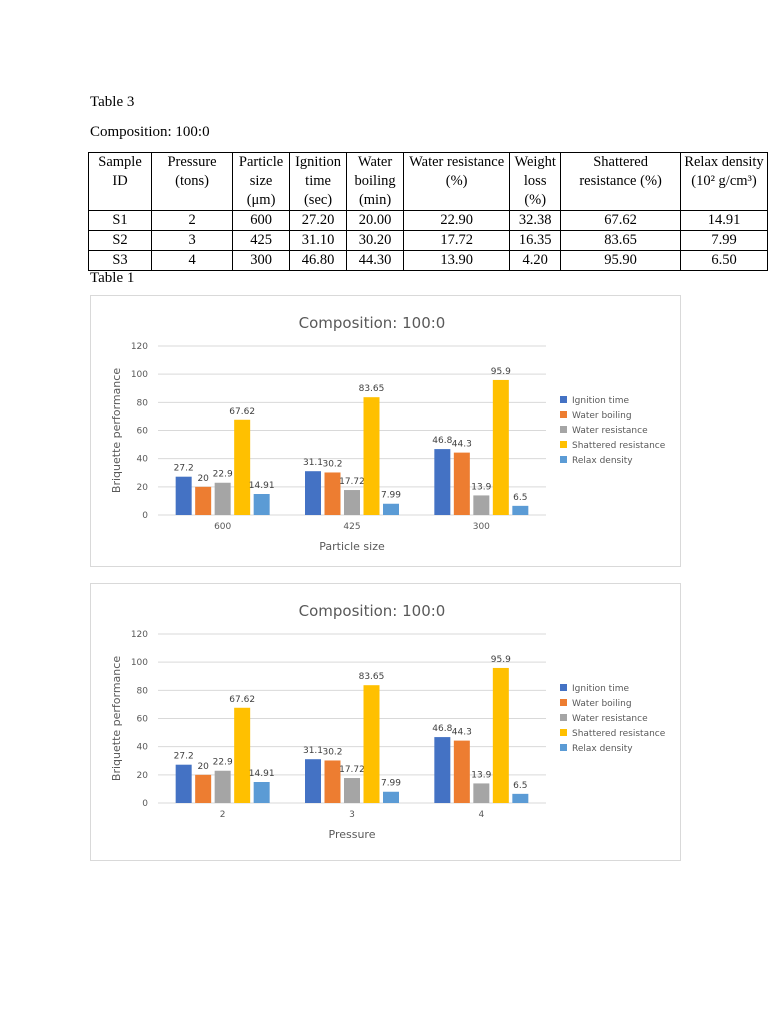 The height and width of the screenshot is (1024, 768). Describe the element at coordinates (150, 132) in the screenshot. I see `composition-label: Composition: 100:0` at that location.